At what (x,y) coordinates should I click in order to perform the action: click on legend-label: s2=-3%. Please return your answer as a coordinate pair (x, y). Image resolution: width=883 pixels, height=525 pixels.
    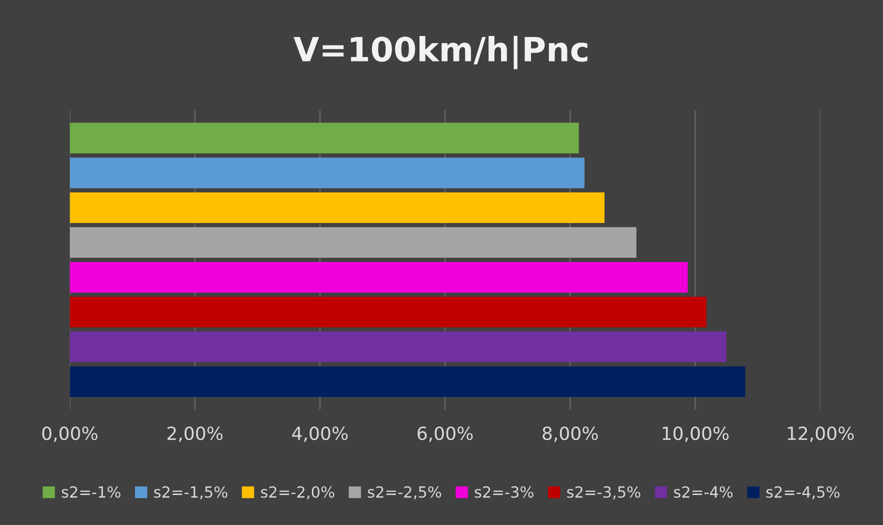
    Looking at the image, I should click on (504, 492).